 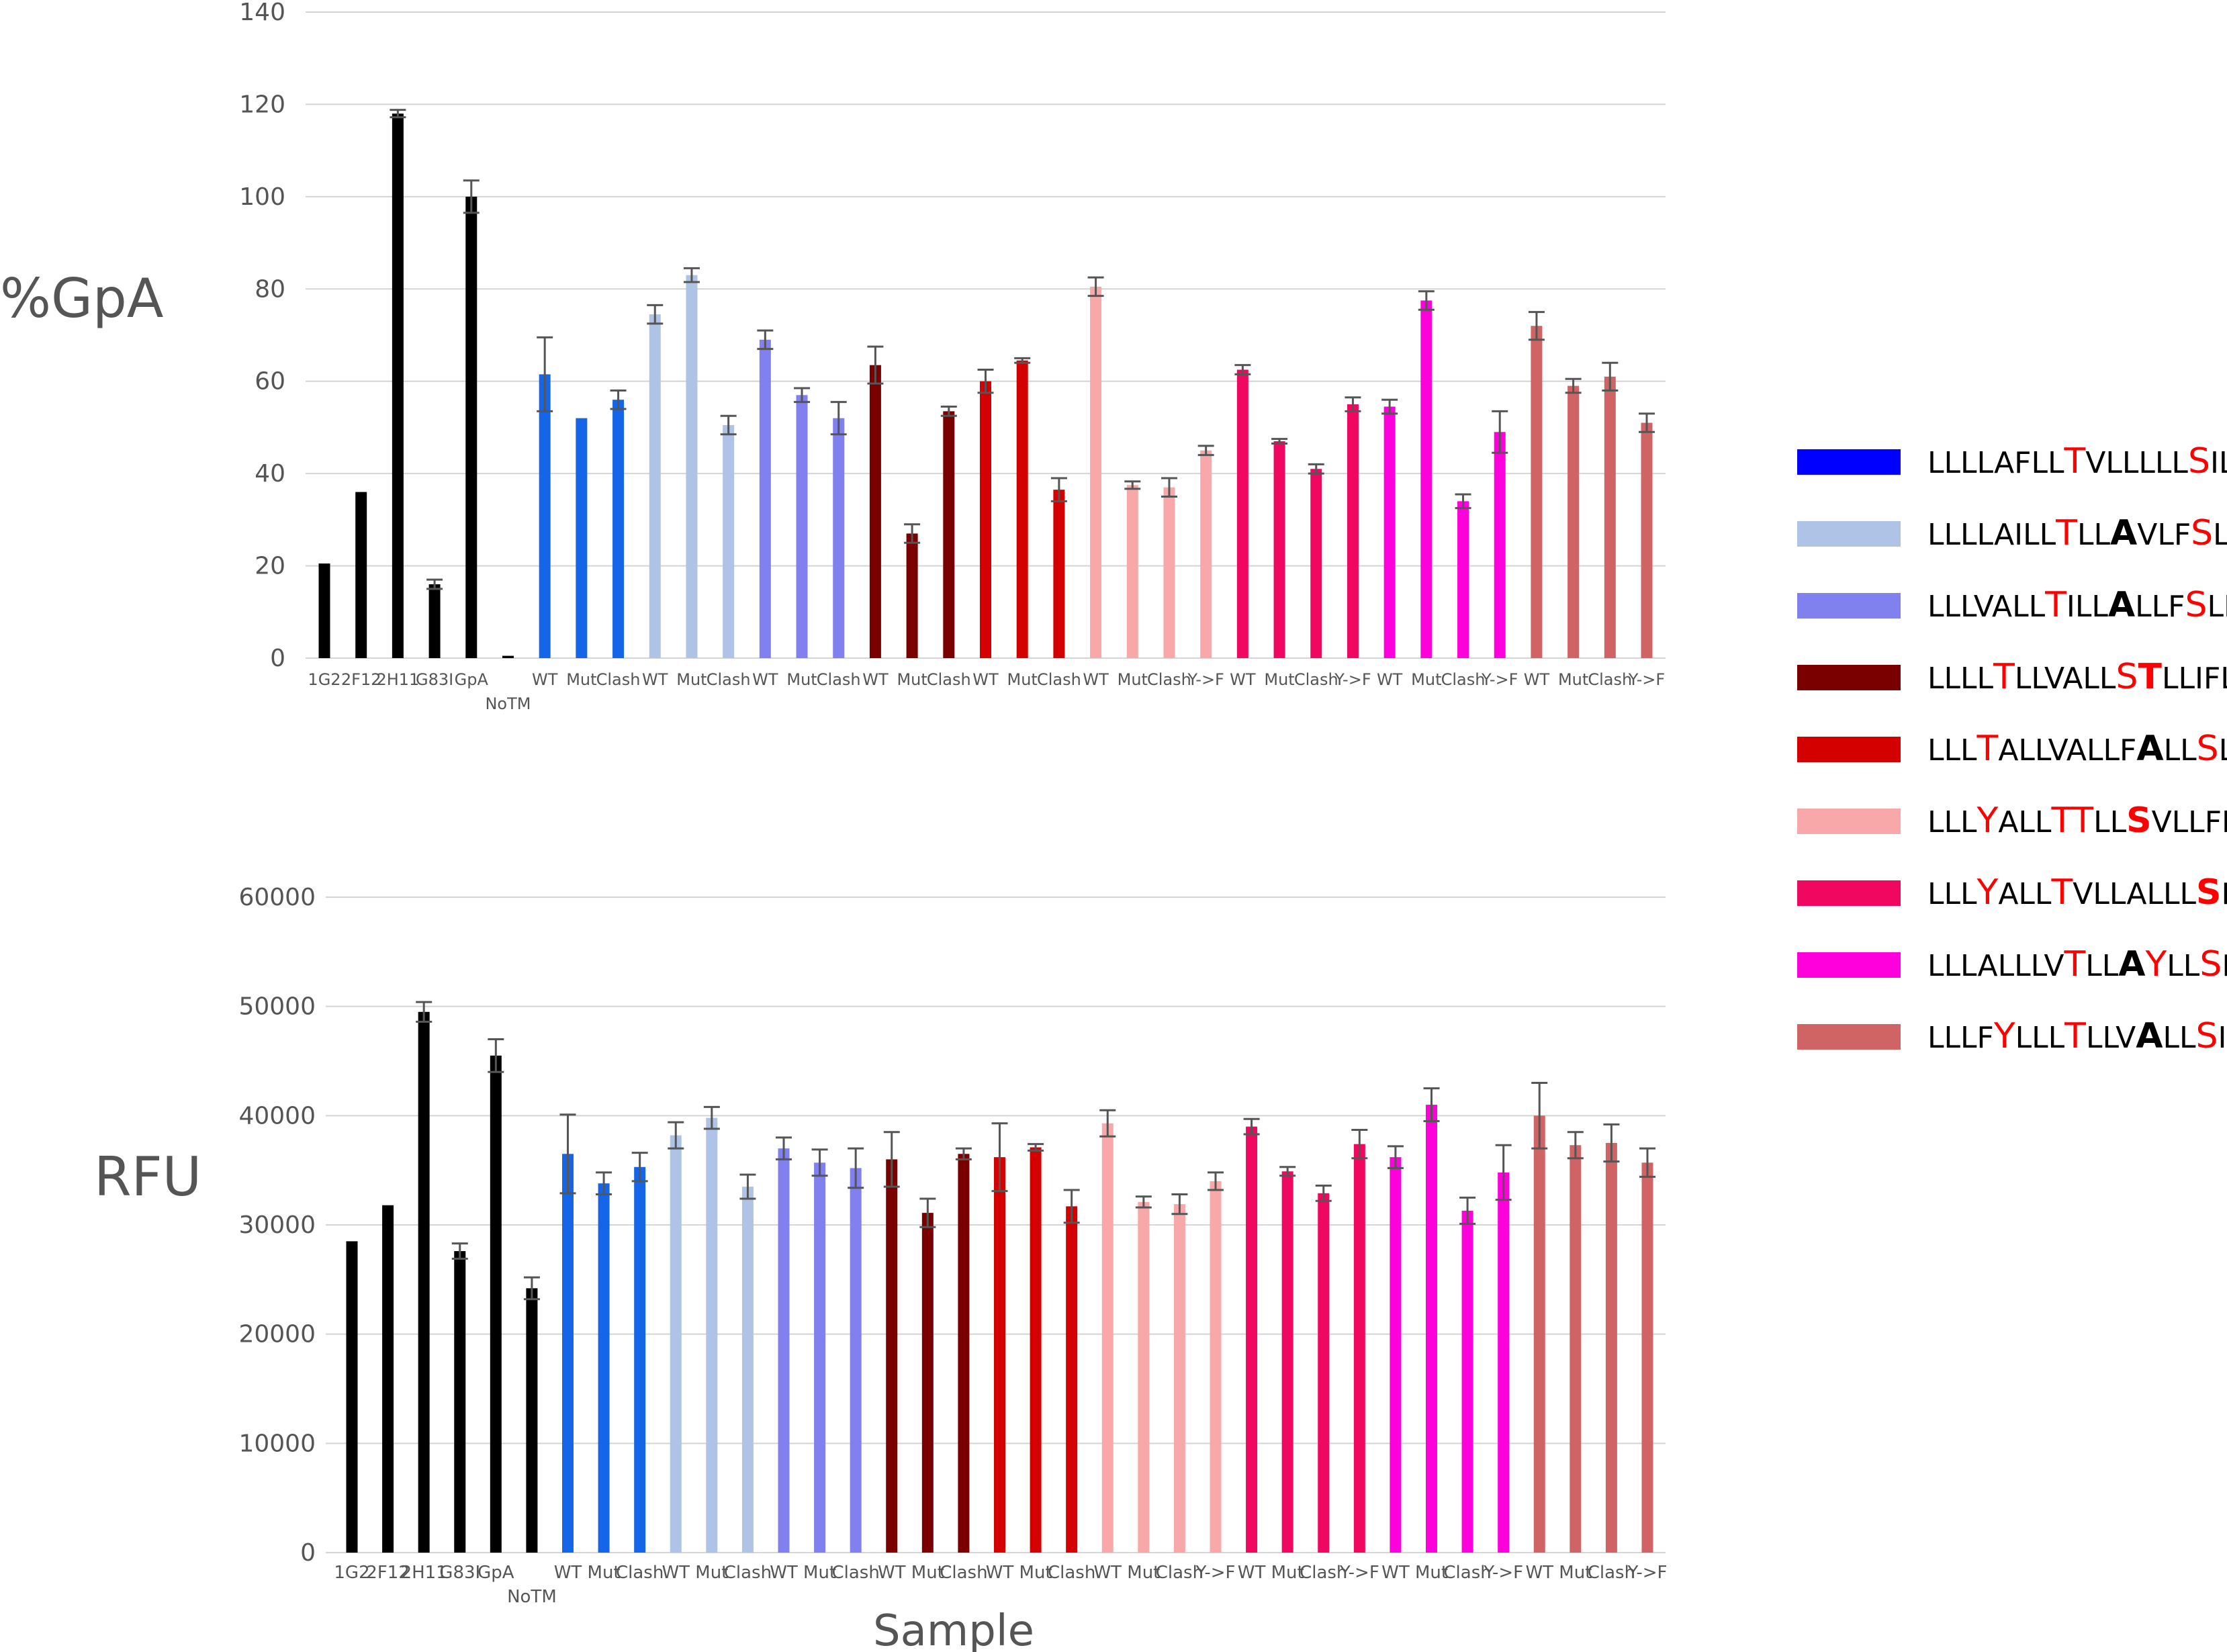 What do you see at coordinates (2071, 820) in the screenshot?
I see `sequence-segment: TT` at bounding box center [2071, 820].